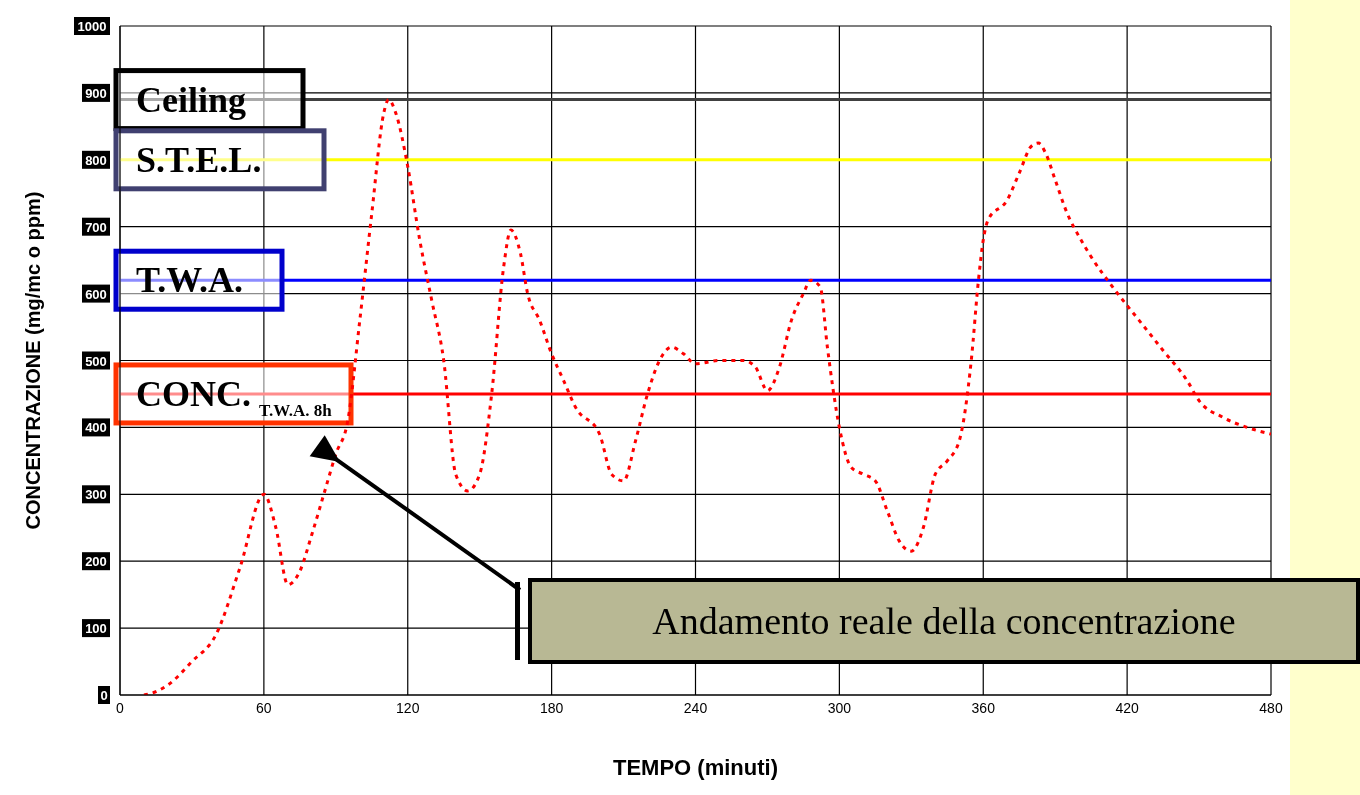 This screenshot has width=1360, height=795. What do you see at coordinates (839, 707) in the screenshot?
I see `x-tick-label: 300` at bounding box center [839, 707].